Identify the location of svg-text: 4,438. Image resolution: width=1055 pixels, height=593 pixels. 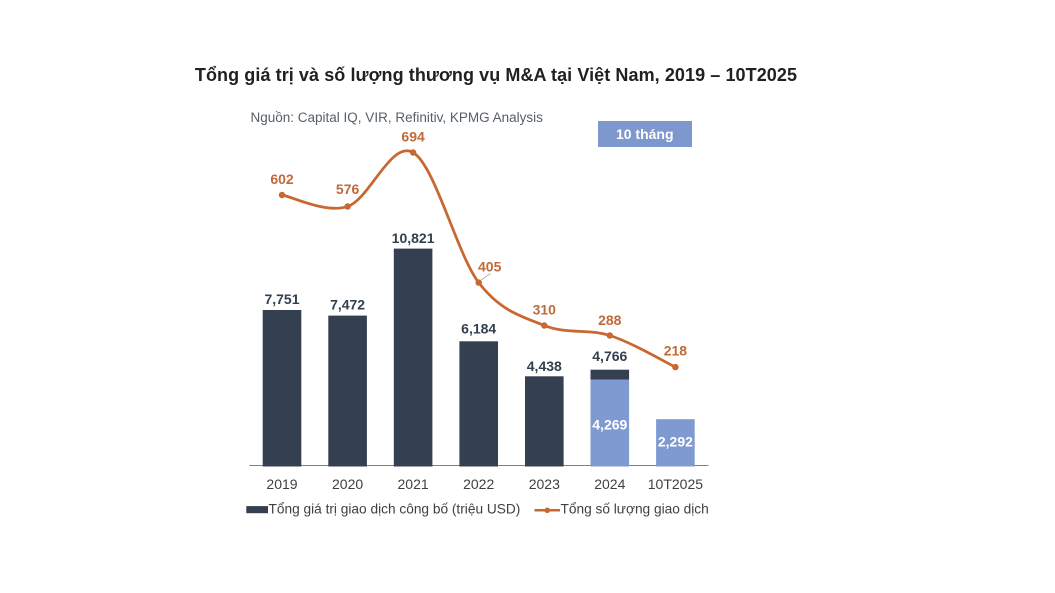
(544, 366).